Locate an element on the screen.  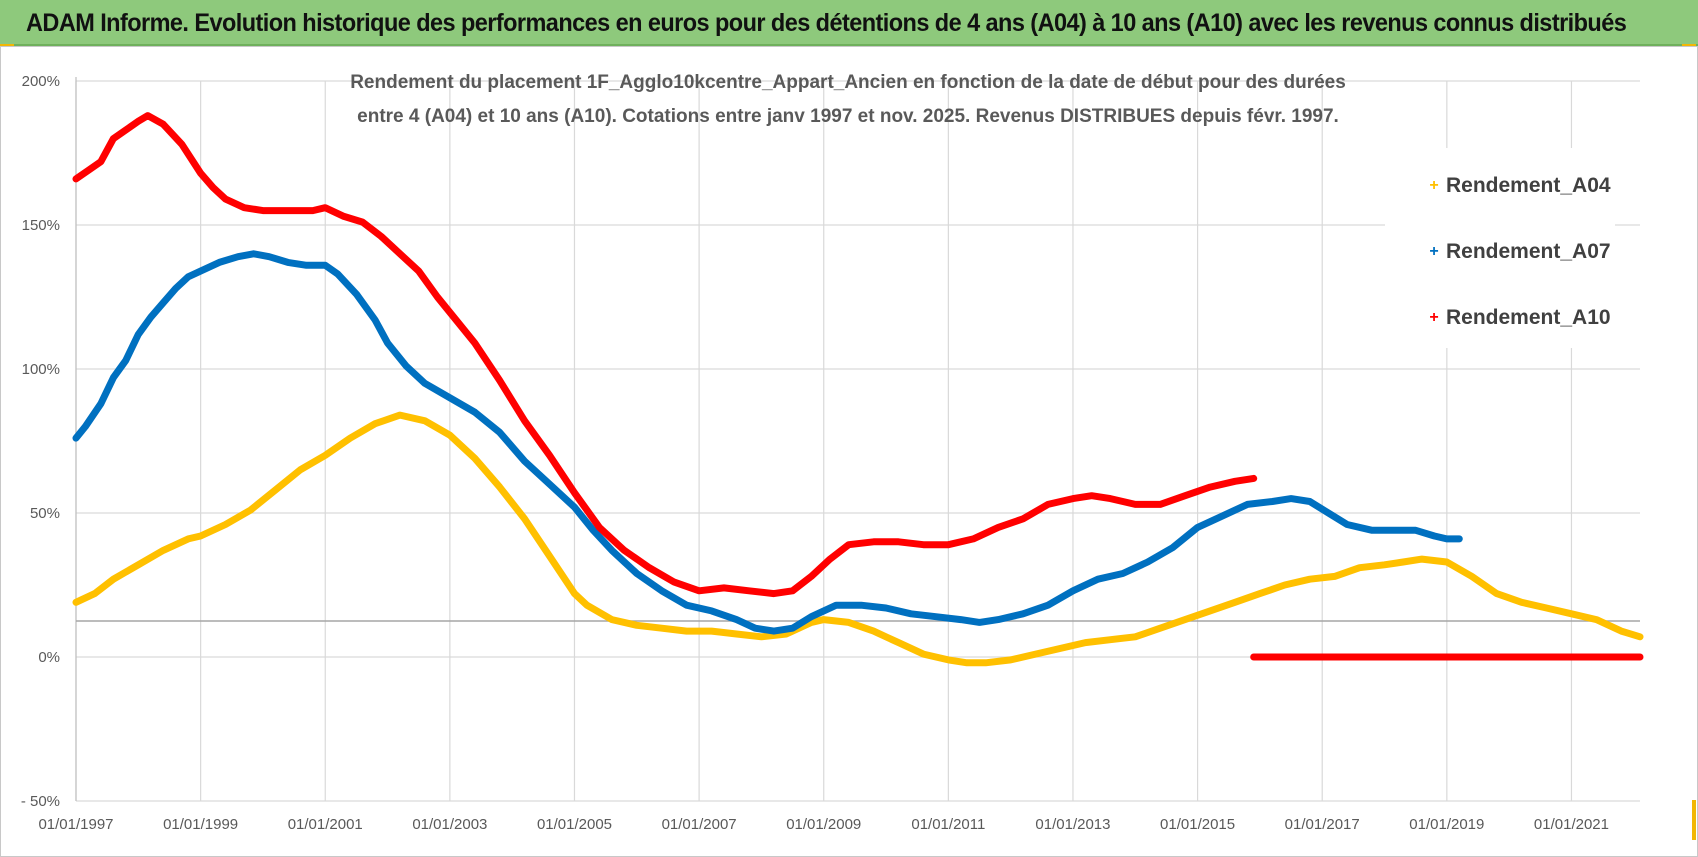
x-tick-label: 01/01/2019 is located at coordinates (1446, 824).